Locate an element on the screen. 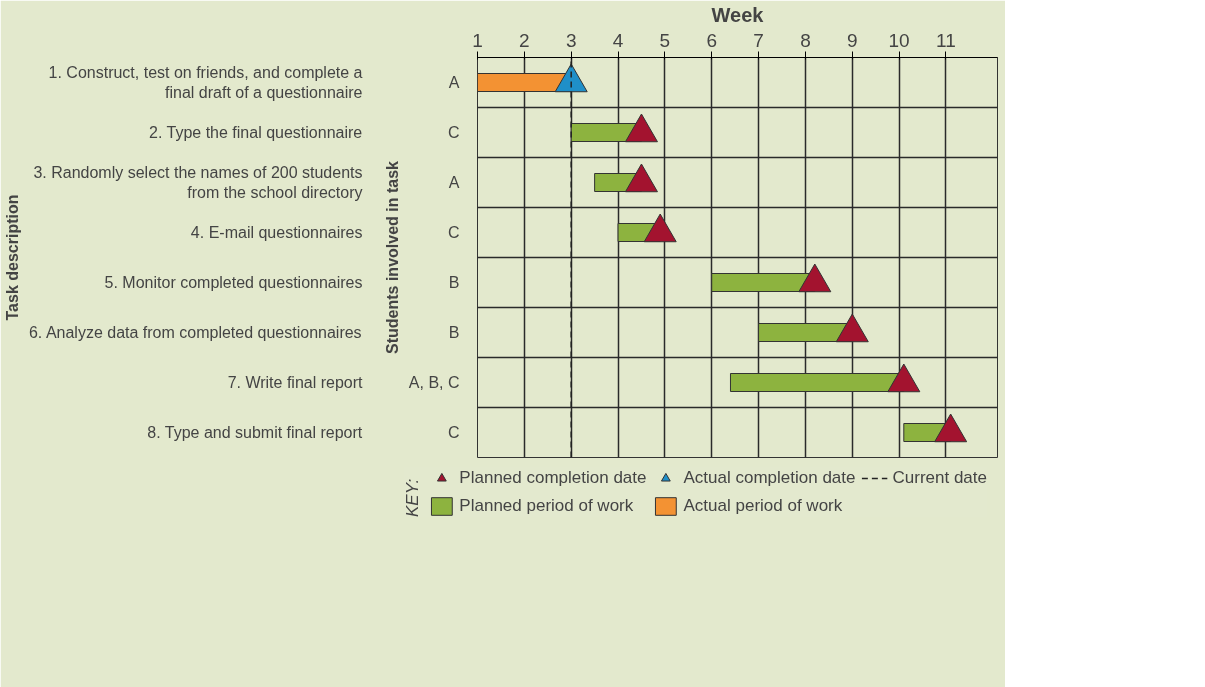 The image size is (1205, 687). x-tick-label: 2 is located at coordinates (524, 40).